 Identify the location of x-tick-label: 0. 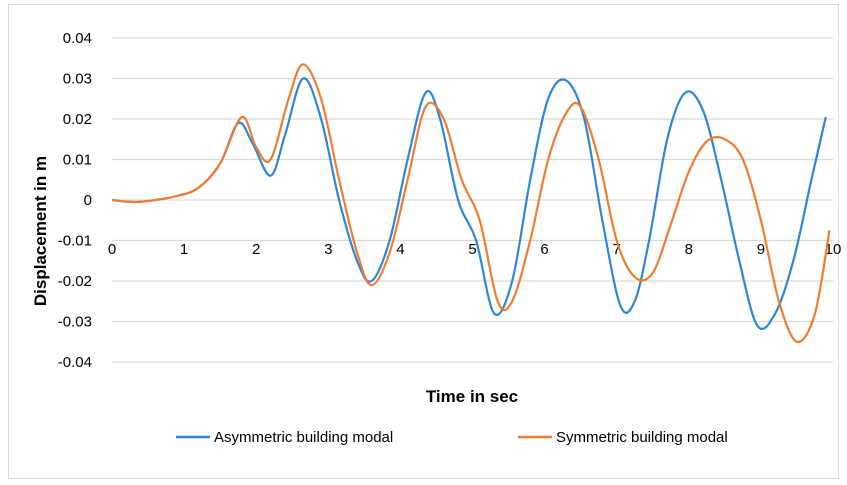
(112, 249).